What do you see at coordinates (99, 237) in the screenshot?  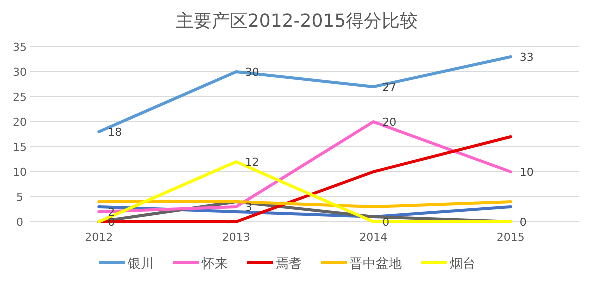 I see `x-tick-label: 2012` at bounding box center [99, 237].